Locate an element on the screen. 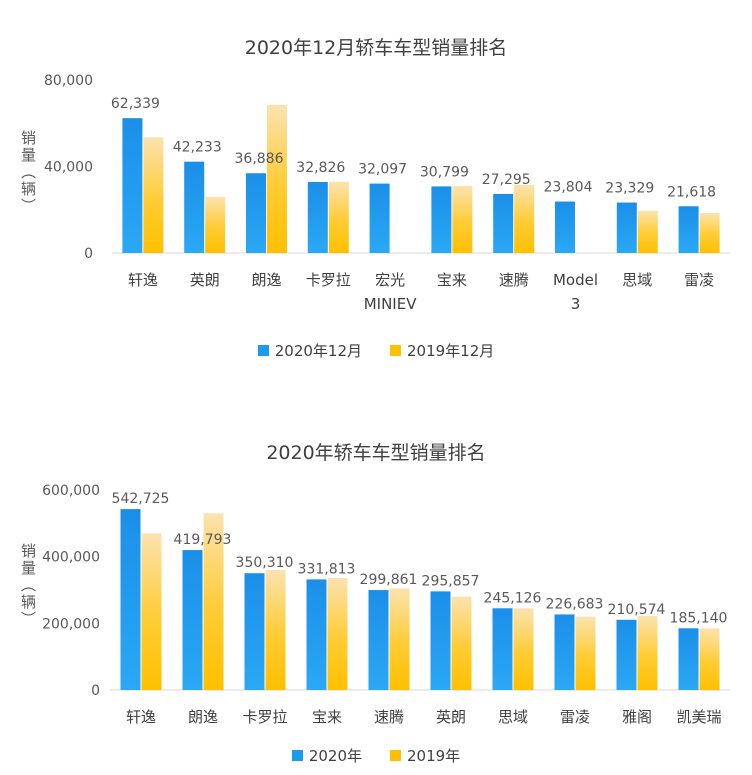 The width and height of the screenshot is (752, 775). y-tick-label: 80,000 is located at coordinates (68, 81).